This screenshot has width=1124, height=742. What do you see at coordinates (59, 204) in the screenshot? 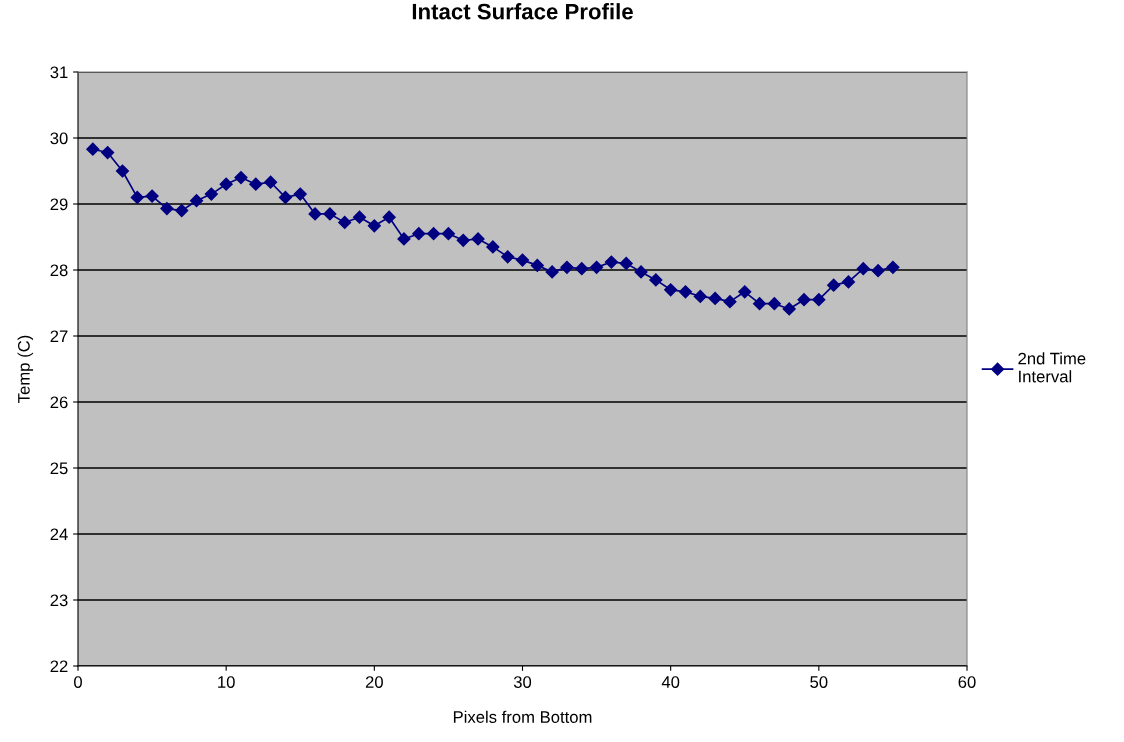
I see `y-tick-label: 29` at bounding box center [59, 204].